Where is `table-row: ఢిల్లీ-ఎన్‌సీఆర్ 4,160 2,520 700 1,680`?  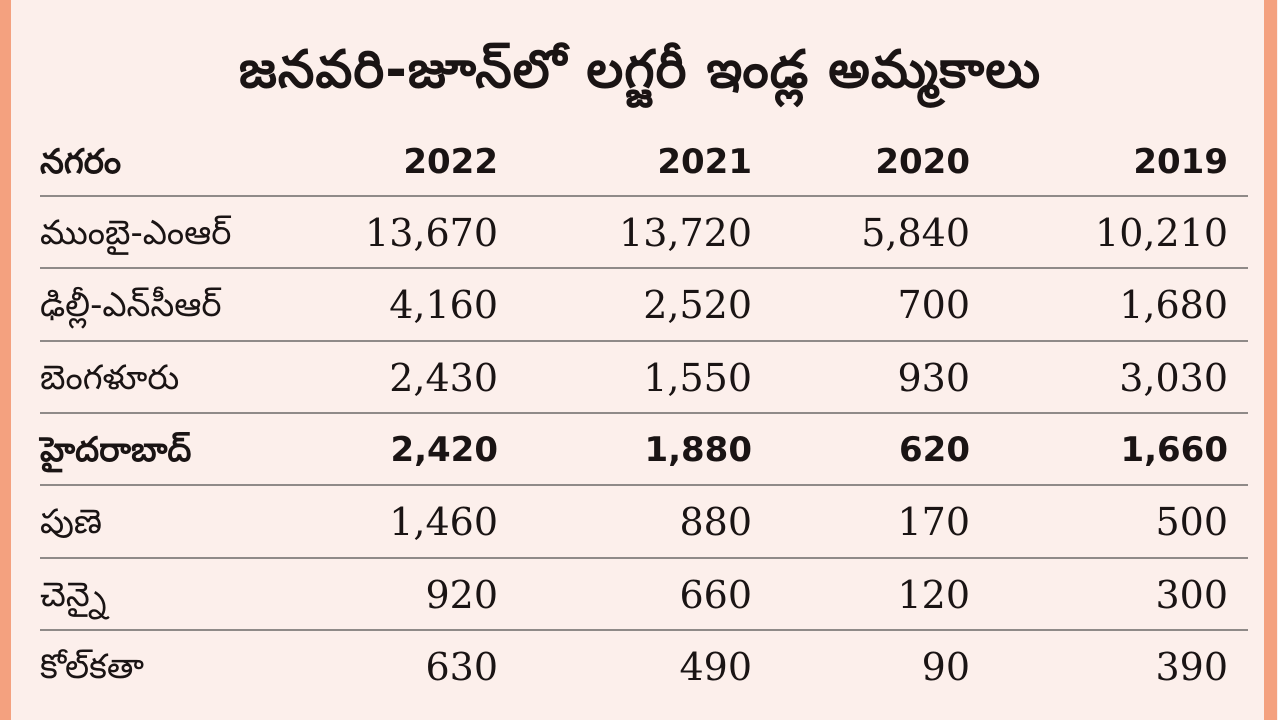 table-row: ఢిల్లీ-ఎన్‌సీఆర్ 4,160 2,520 700 1,680 is located at coordinates (644, 304).